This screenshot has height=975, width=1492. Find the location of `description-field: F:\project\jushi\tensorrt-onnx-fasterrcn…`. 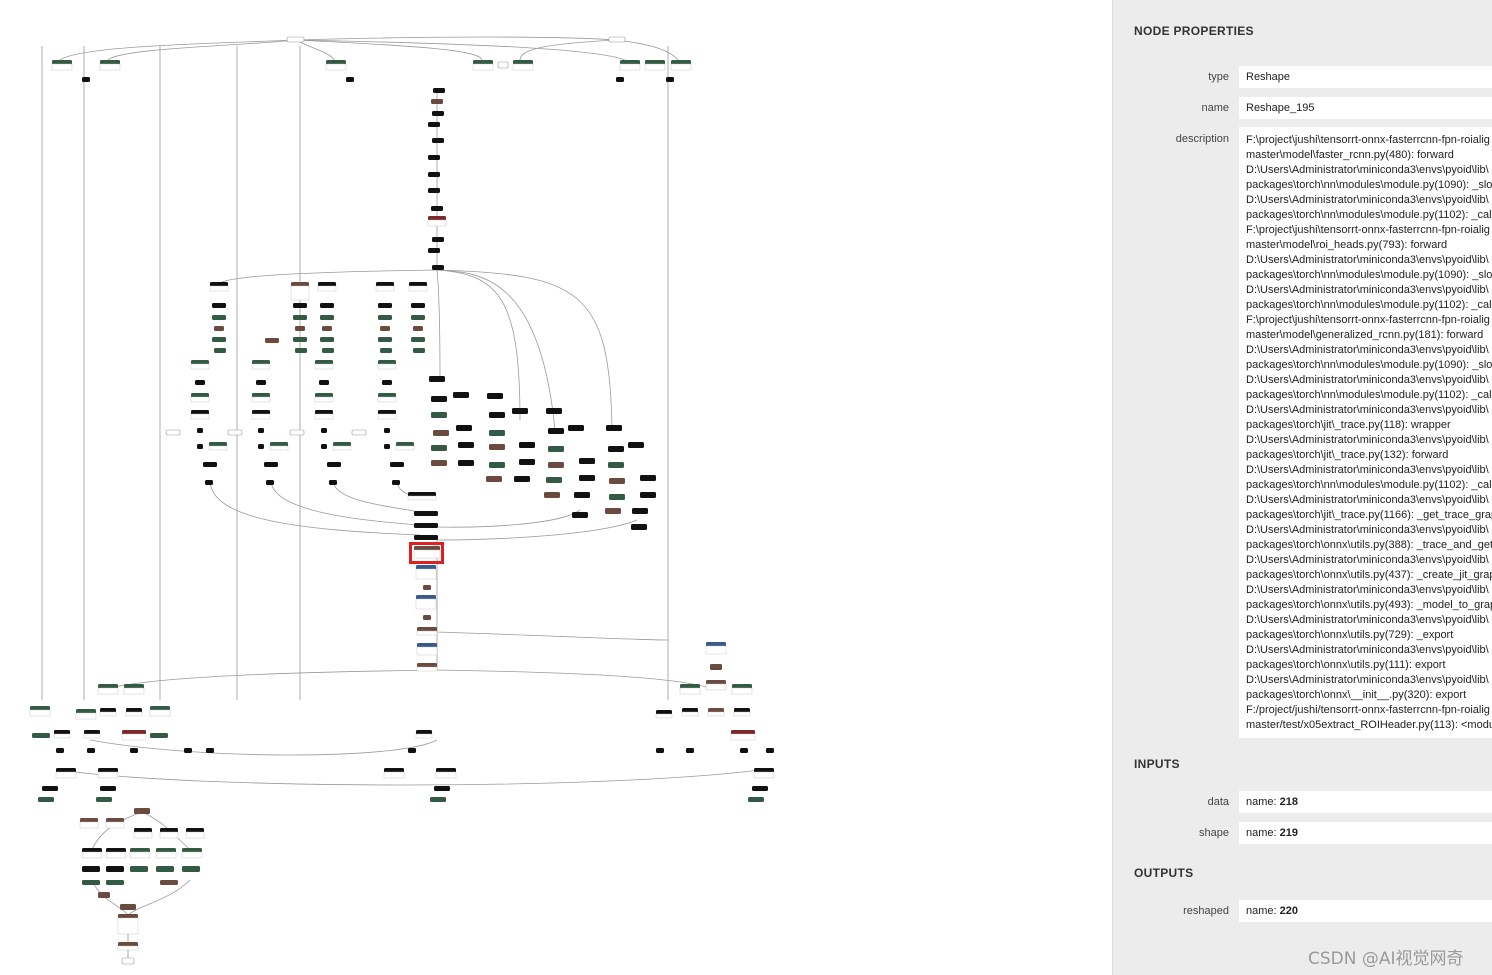

description-field: F:\project\jushi\tensorrt-onnx-fasterrcn… is located at coordinates (1365, 432).